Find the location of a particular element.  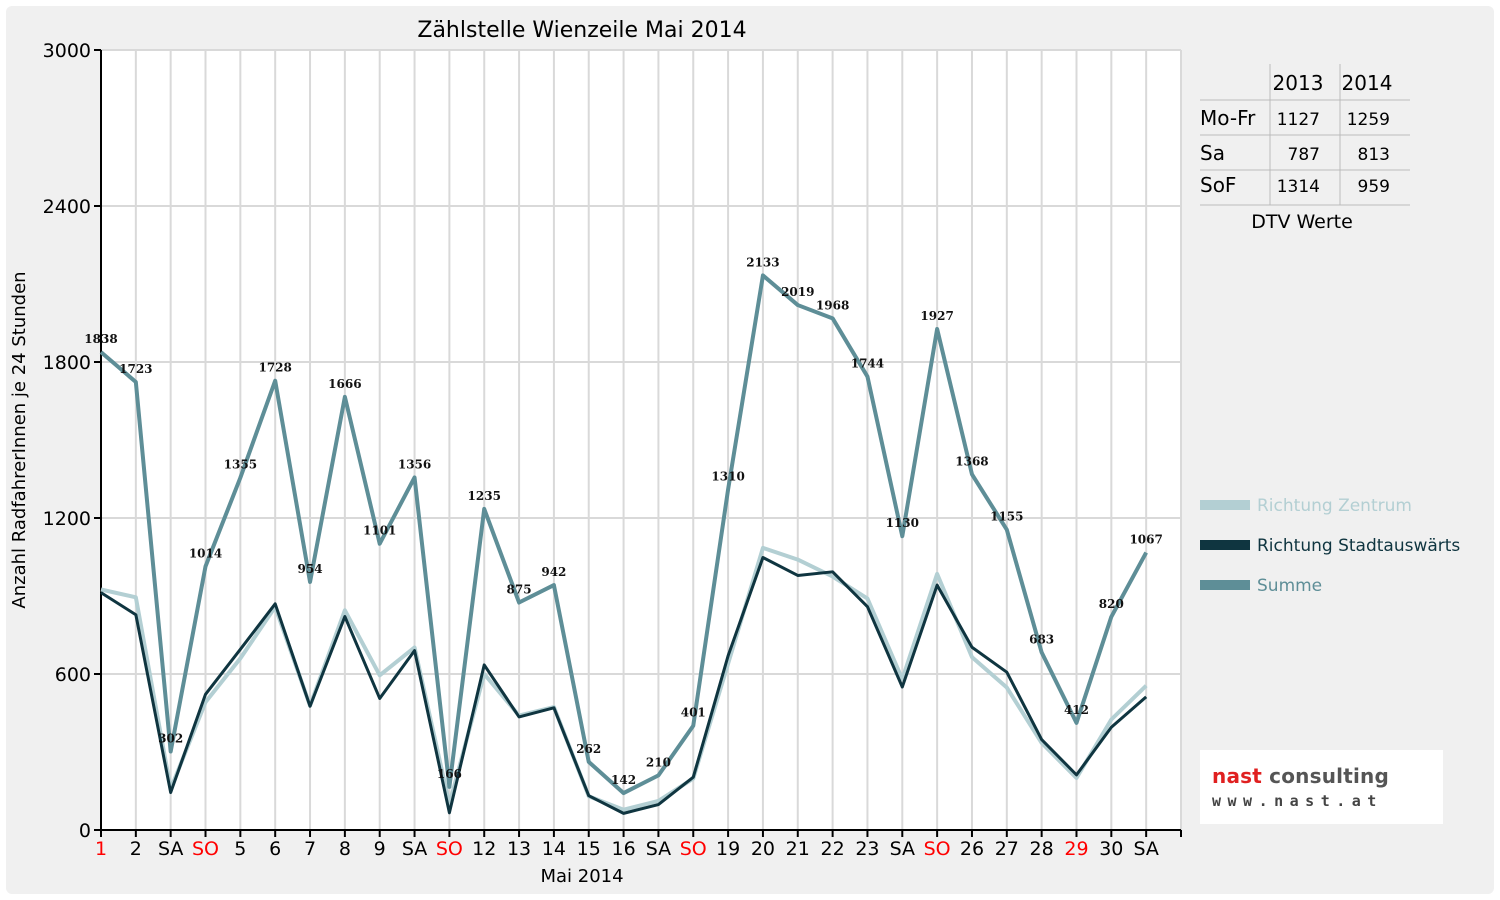

data-label: 875 is located at coordinates (519, 590).